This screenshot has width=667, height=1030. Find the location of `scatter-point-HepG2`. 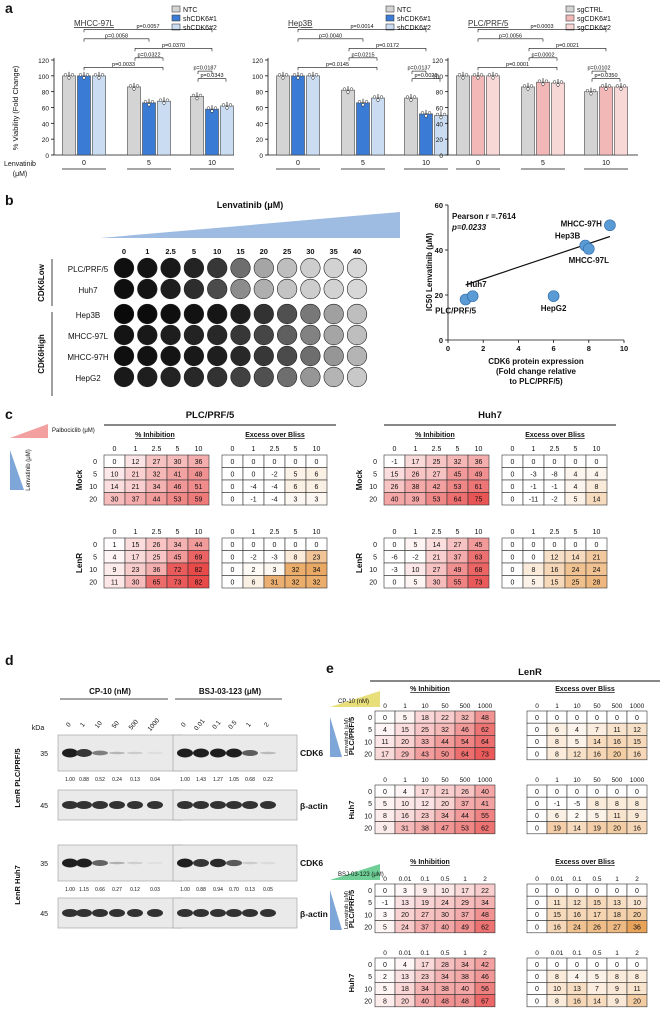

scatter-point-HepG2 is located at coordinates (553, 296).